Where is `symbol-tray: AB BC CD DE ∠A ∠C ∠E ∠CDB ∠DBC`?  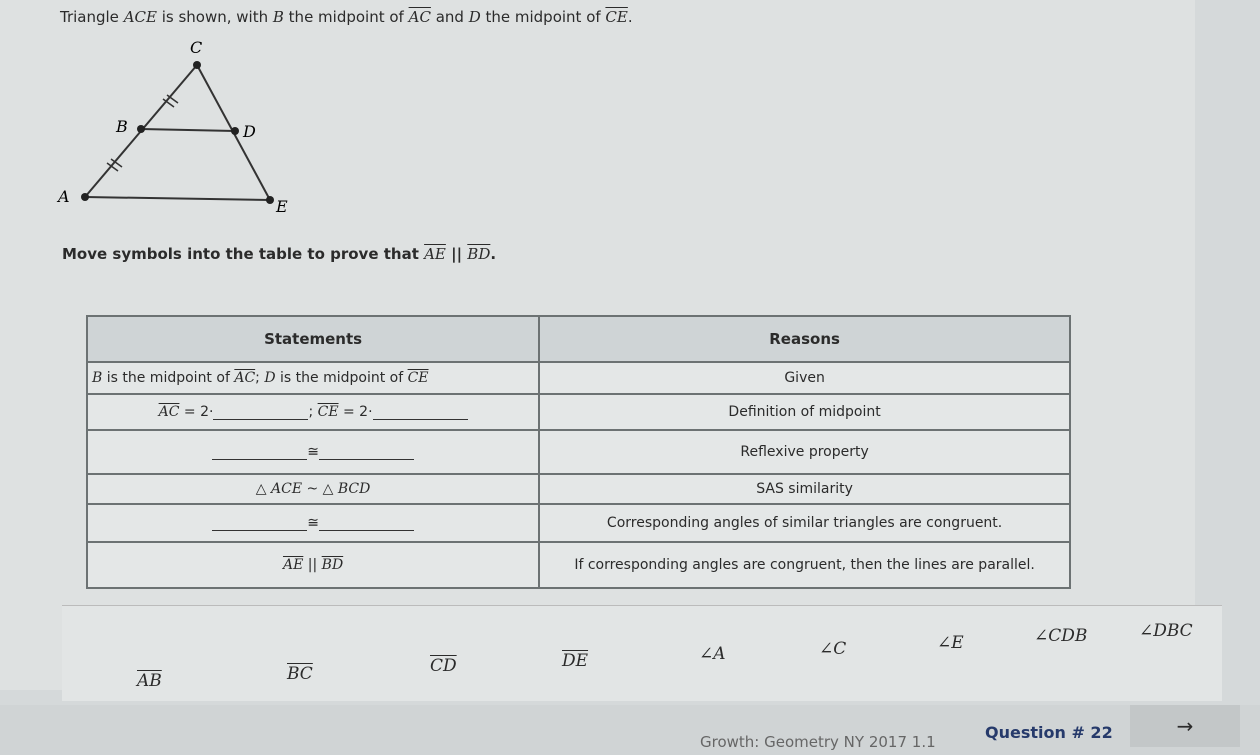 symbol-tray: AB BC CD DE ∠A ∠C ∠E ∠CDB ∠DBC is located at coordinates (642, 653).